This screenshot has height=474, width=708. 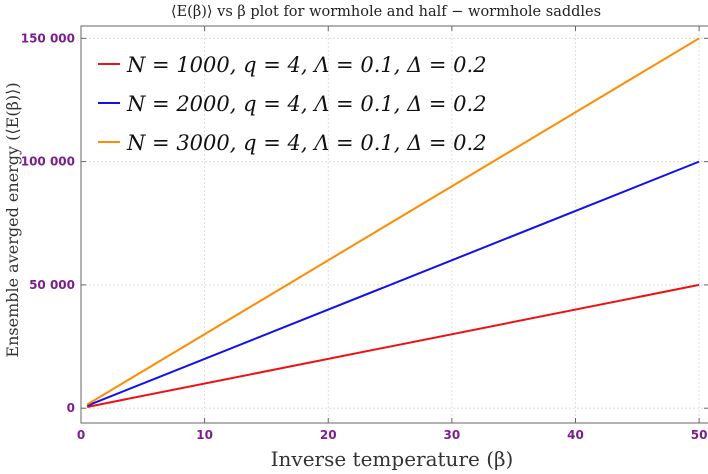 I want to click on x-axis-label: Inverse temperature (β), so click(x=392, y=459).